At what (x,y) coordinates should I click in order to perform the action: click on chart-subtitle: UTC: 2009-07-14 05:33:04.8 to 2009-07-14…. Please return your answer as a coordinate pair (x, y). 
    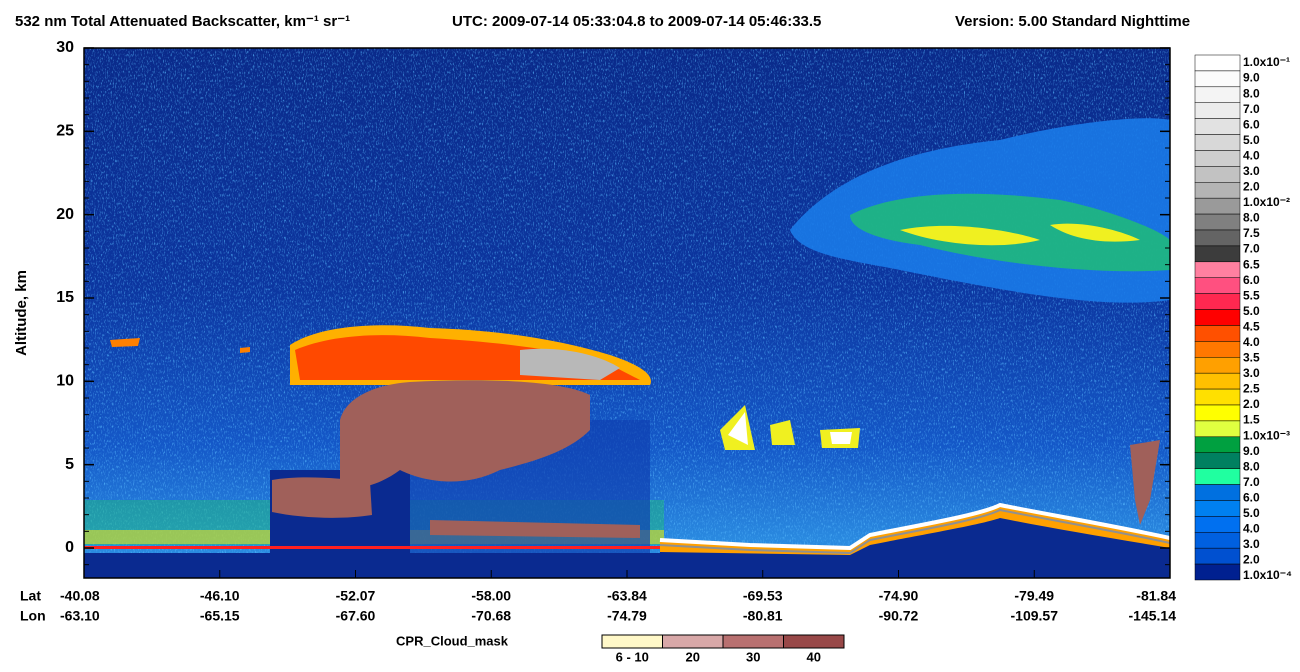
    Looking at the image, I should click on (636, 21).